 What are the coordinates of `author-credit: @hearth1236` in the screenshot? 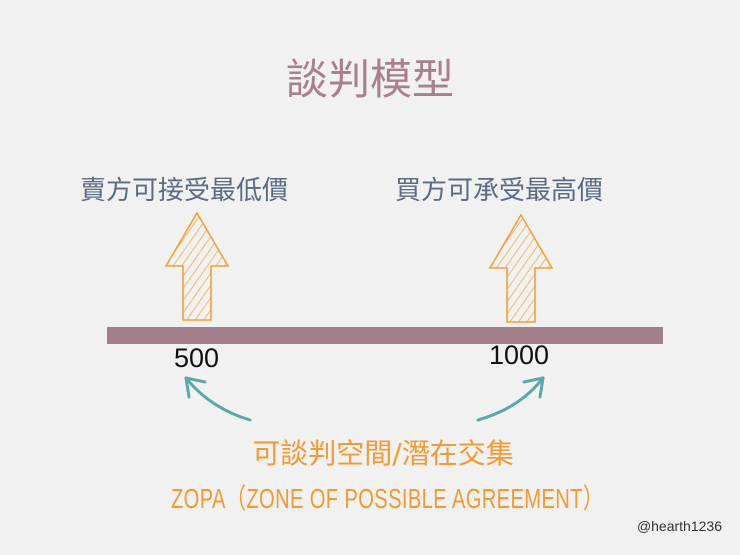 It's located at (679, 526).